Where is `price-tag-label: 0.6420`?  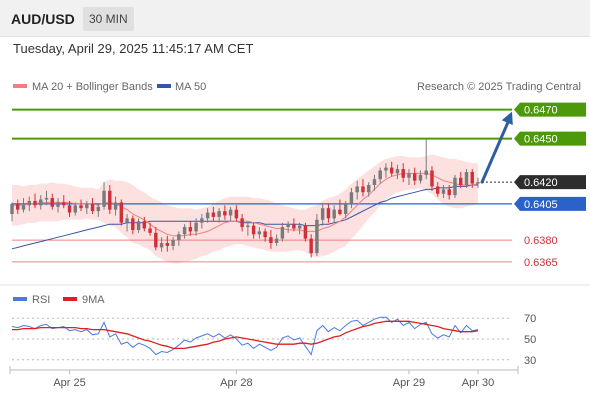
price-tag-label: 0.6420 is located at coordinates (541, 183).